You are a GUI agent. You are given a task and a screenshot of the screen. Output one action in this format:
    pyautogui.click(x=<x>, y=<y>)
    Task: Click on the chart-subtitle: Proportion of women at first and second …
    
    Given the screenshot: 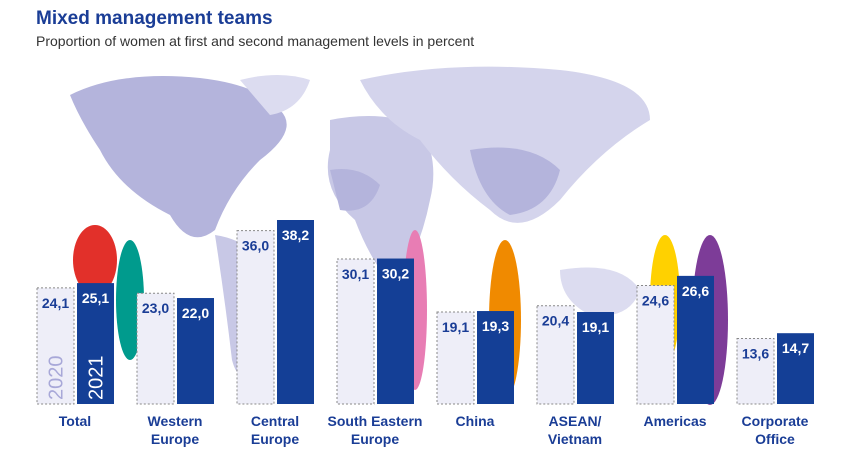 What is the action you would take?
    pyautogui.click(x=255, y=41)
    